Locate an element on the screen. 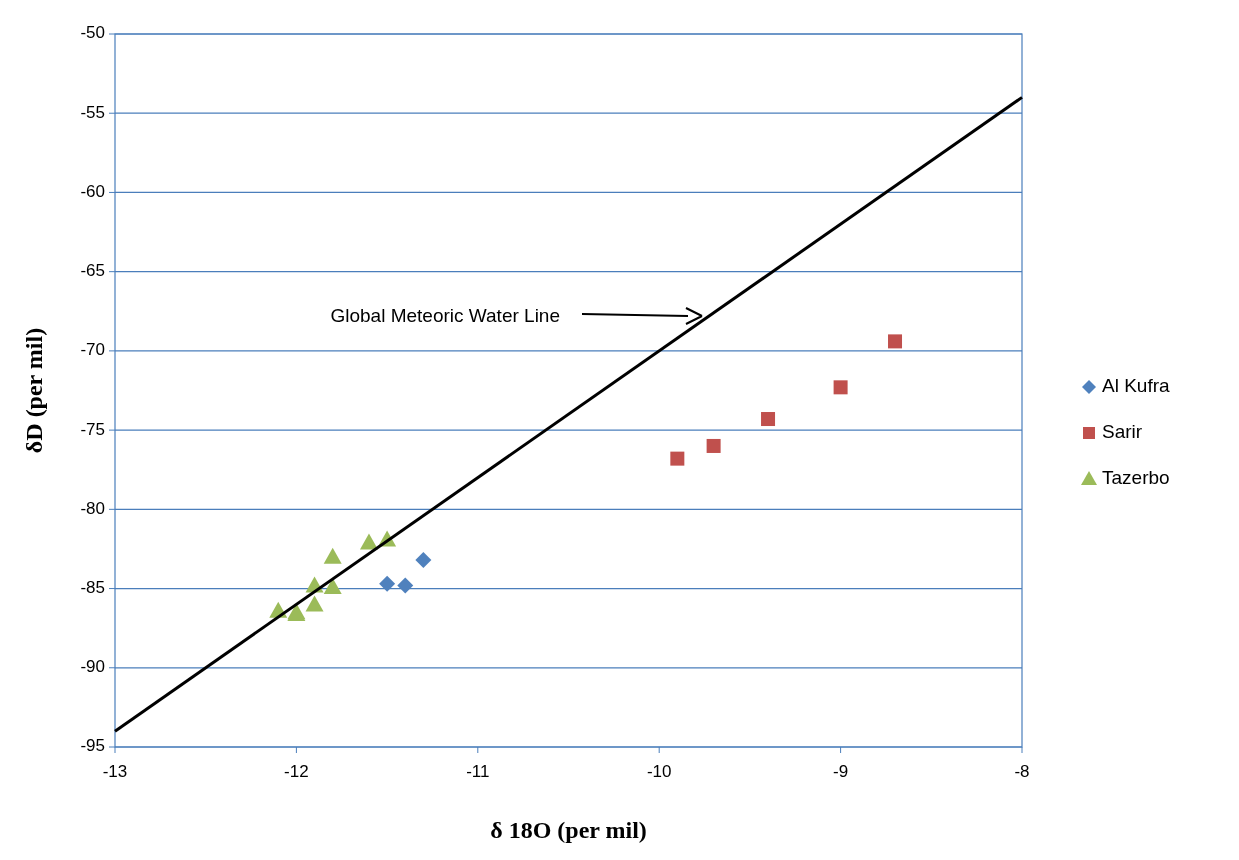 The height and width of the screenshot is (860, 1239). y-tick-label: -65 is located at coordinates (92, 271).